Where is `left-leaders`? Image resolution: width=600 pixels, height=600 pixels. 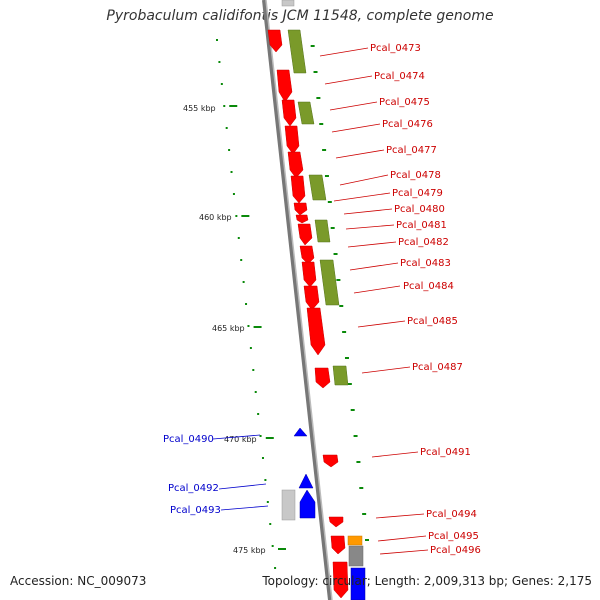 left-leaders is located at coordinates (240, 472).